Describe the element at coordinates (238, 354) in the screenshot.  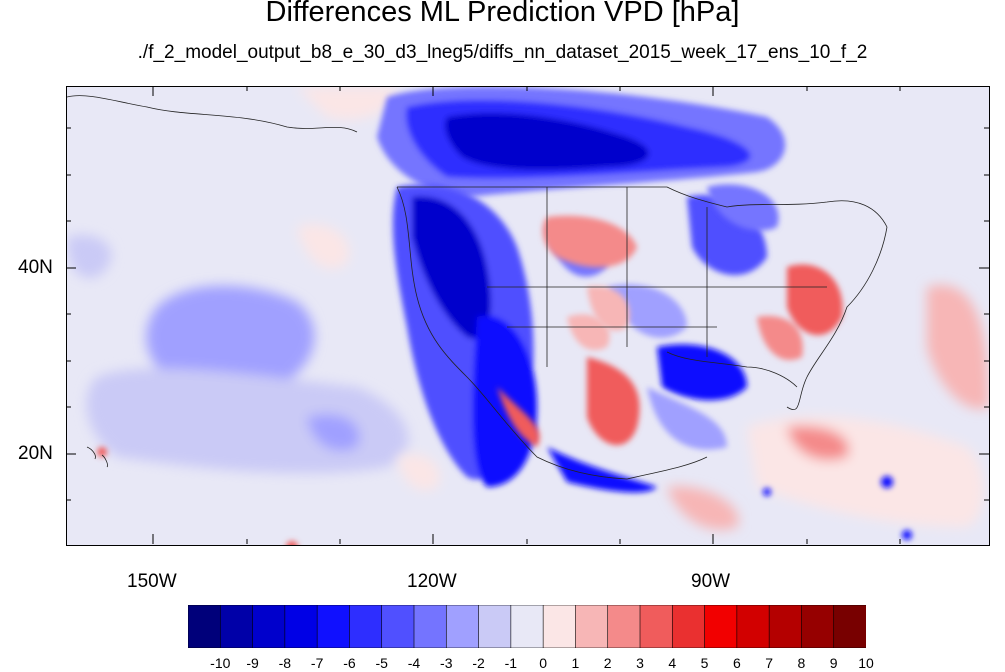
I see `field-pacific-negative` at that location.